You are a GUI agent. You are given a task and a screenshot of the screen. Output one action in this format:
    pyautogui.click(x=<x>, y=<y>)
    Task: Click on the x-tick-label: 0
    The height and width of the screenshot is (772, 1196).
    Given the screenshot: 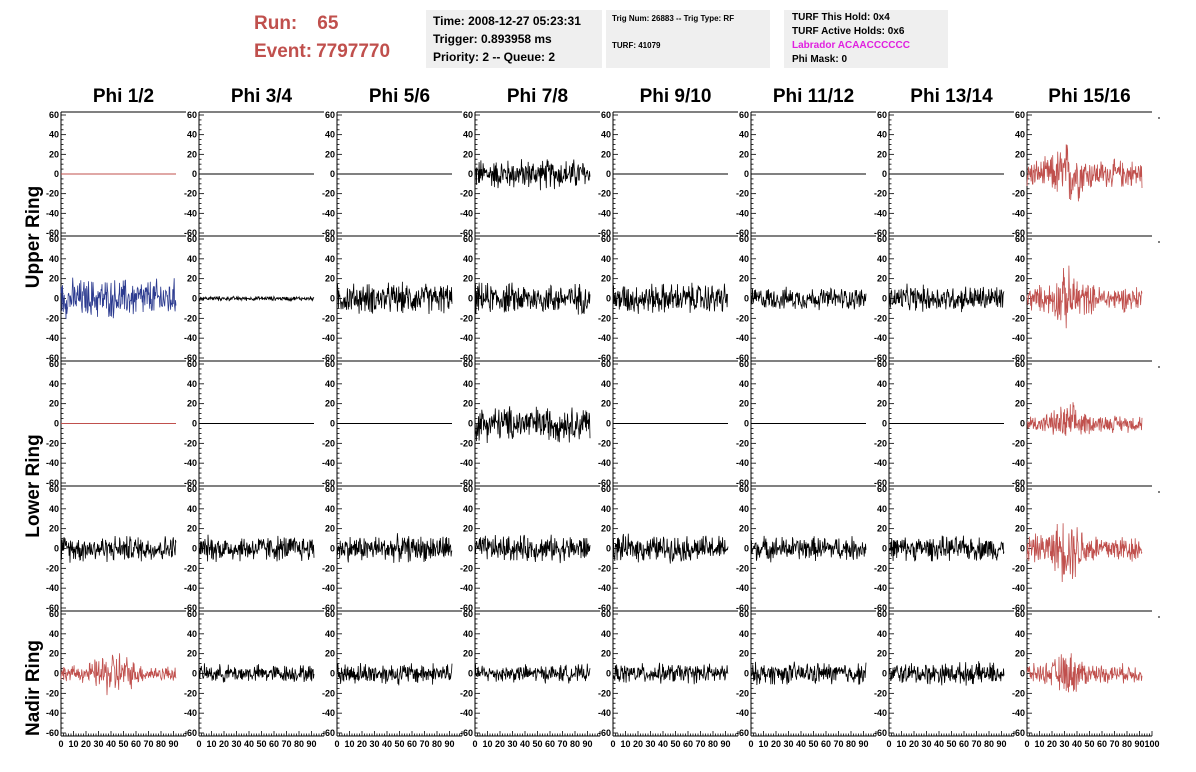 What is the action you would take?
    pyautogui.click(x=198, y=744)
    